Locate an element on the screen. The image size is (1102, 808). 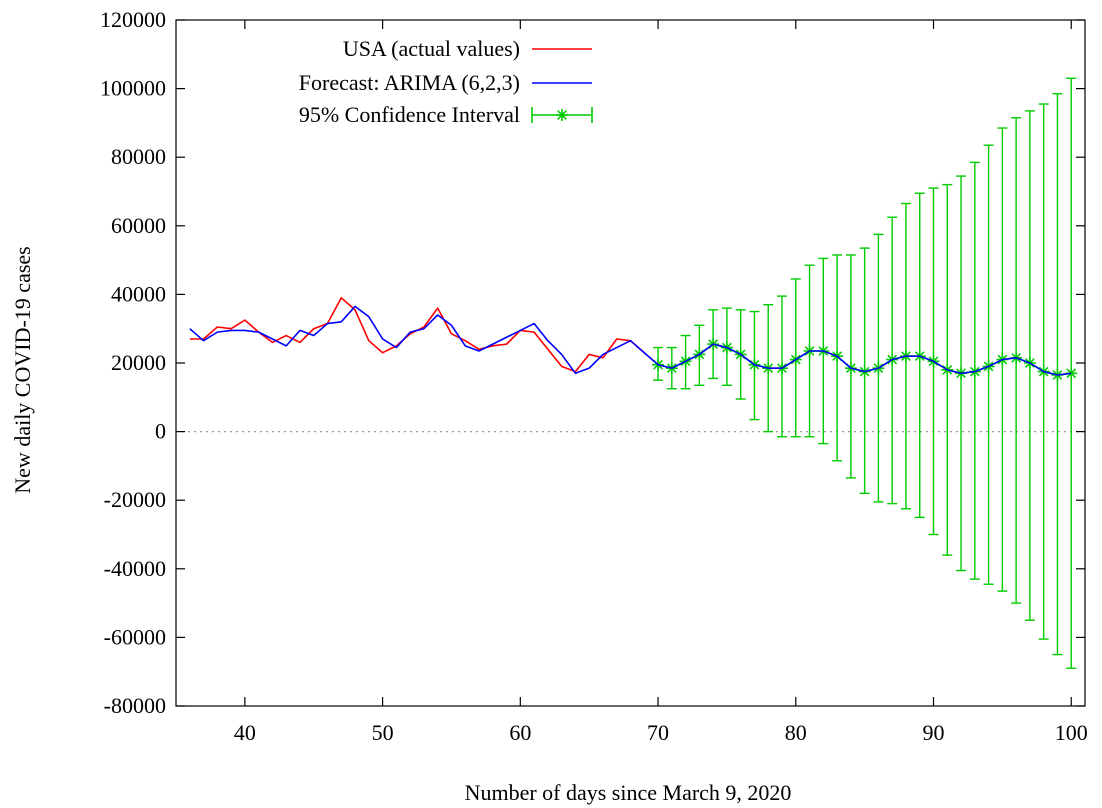
x-tick-label: 40 is located at coordinates (245, 732).